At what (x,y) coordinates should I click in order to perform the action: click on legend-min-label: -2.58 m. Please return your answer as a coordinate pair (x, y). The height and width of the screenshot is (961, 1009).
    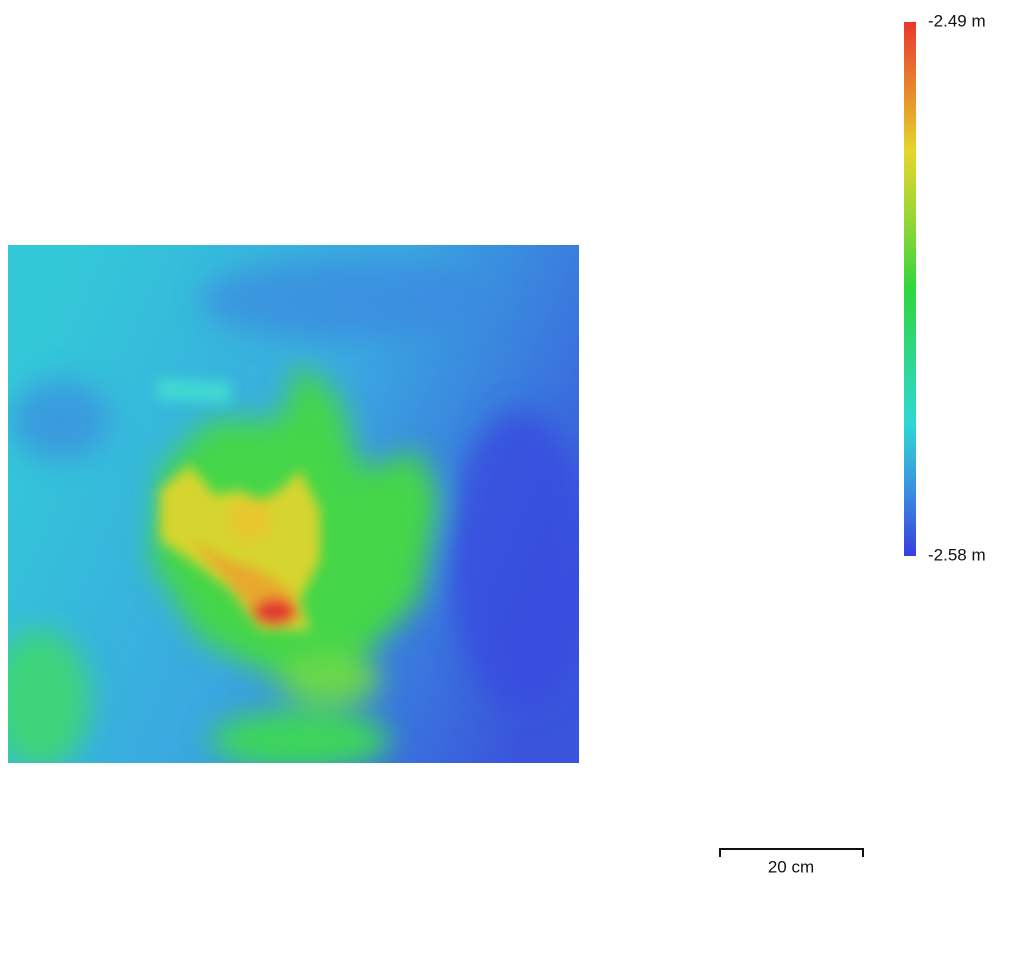
    Looking at the image, I should click on (957, 554).